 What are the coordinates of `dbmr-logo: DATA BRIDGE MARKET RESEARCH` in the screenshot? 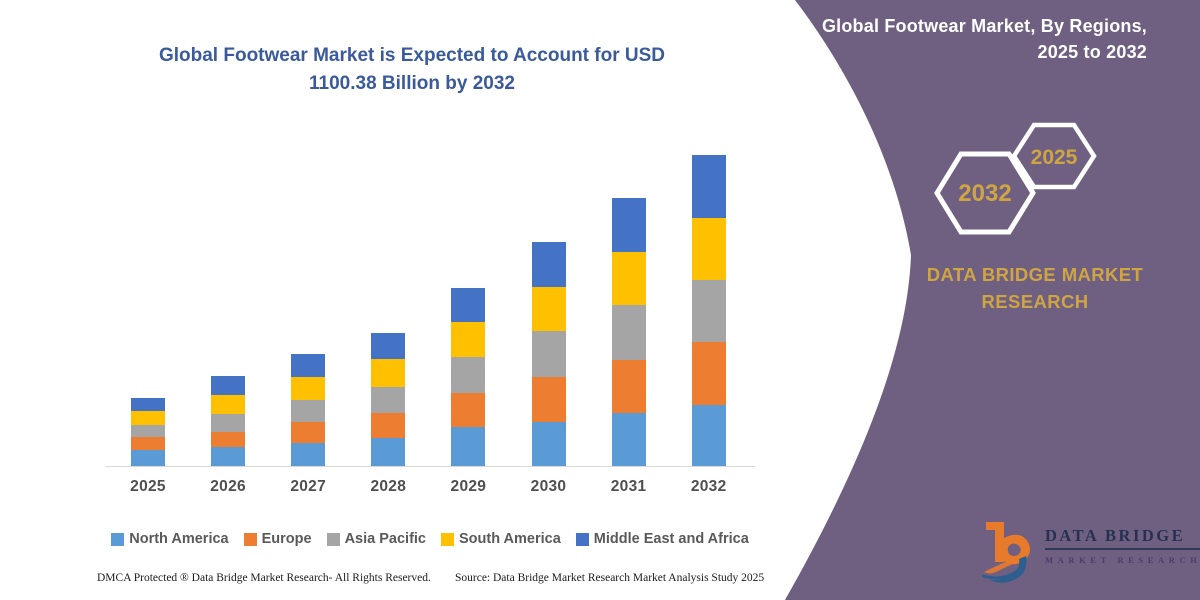 It's located at (1091, 555).